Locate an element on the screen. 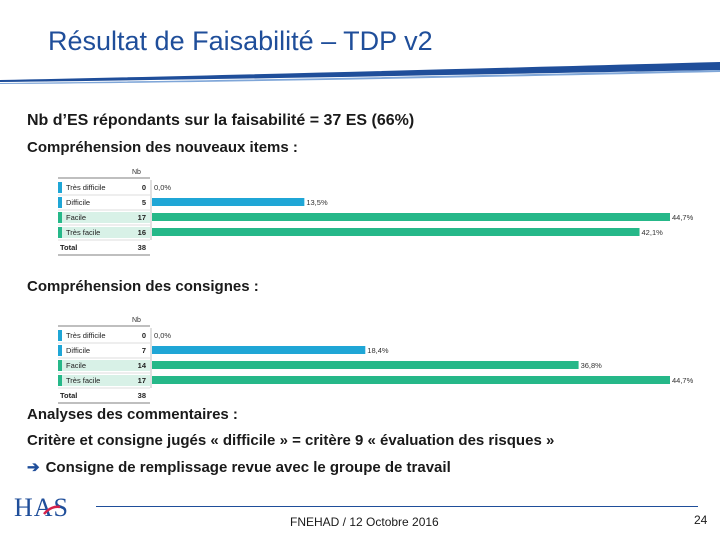  comments-analysis-heading: Analyses des commentaires : is located at coordinates (132, 414).